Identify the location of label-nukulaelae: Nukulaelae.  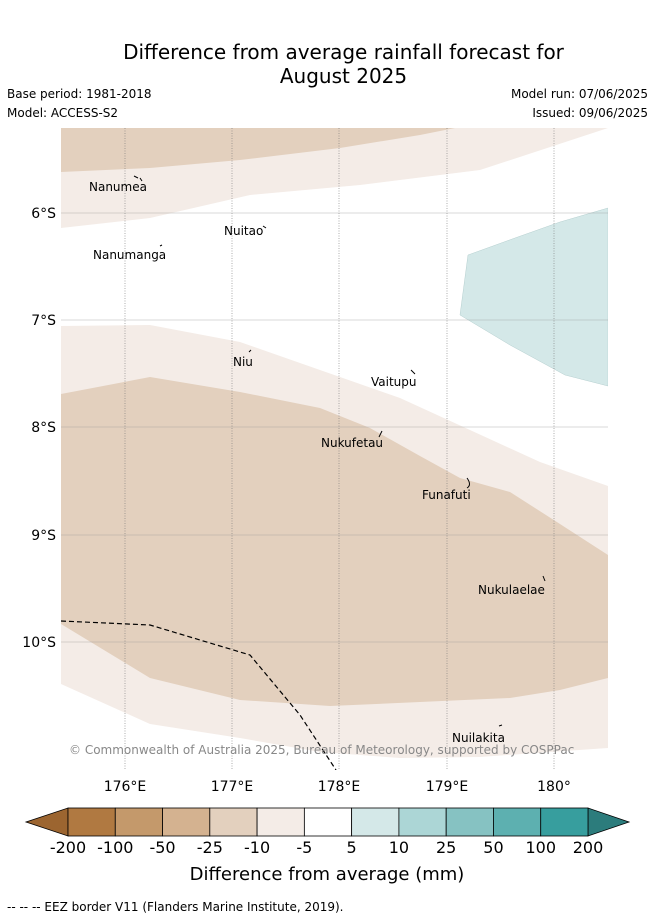
(511, 590).